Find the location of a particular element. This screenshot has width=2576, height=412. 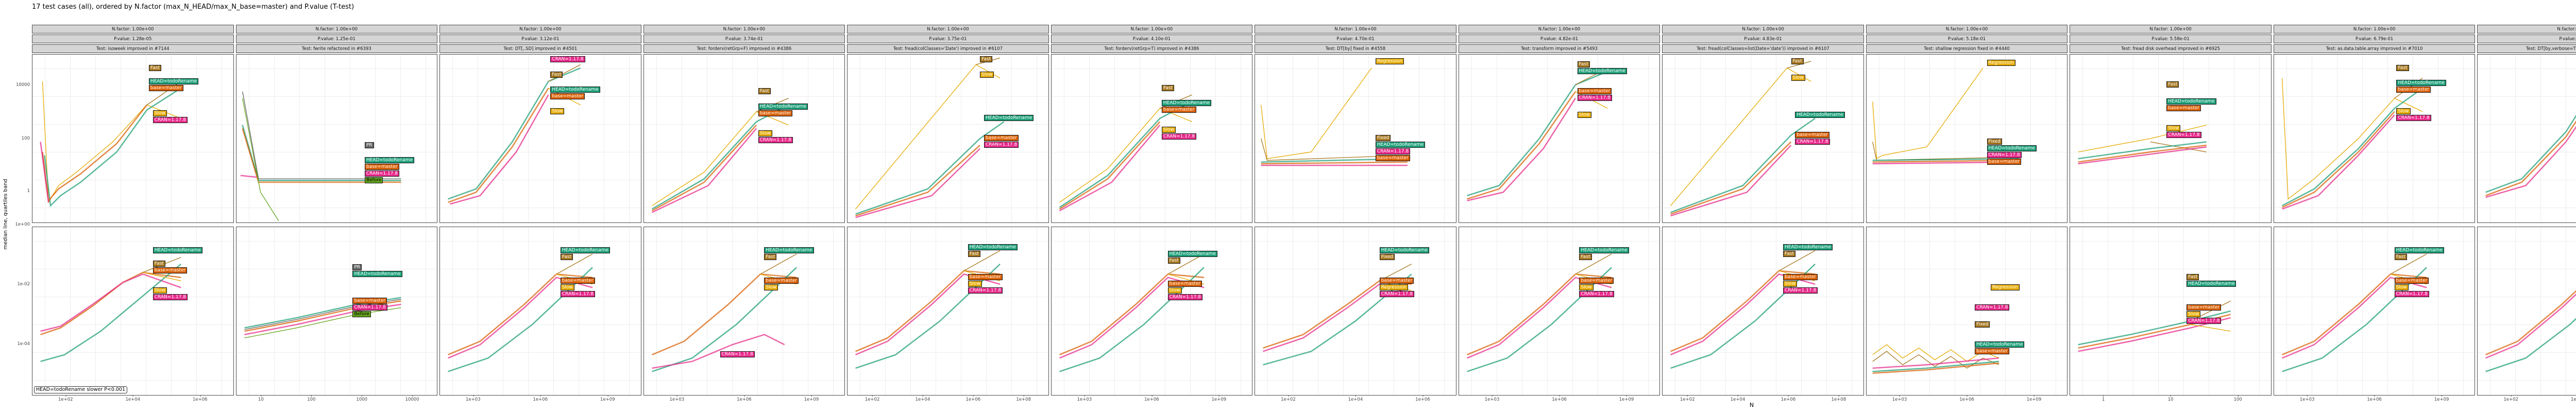

median-line-slow is located at coordinates (2211, 327).